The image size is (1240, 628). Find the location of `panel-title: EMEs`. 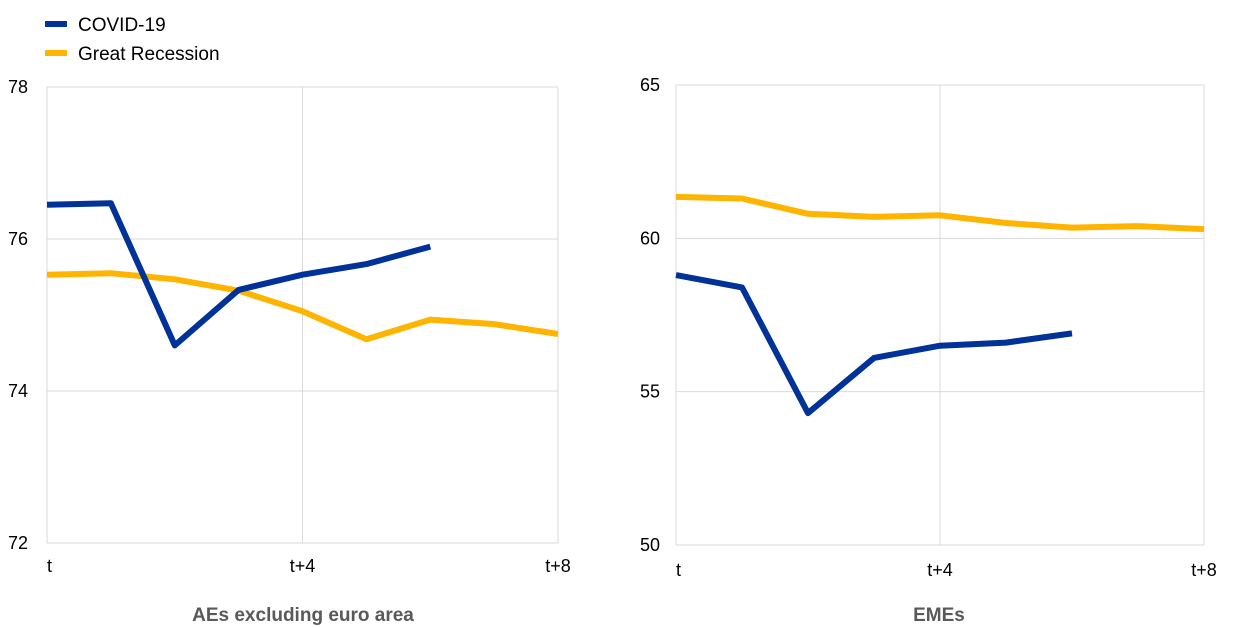

panel-title: EMEs is located at coordinates (939, 615).